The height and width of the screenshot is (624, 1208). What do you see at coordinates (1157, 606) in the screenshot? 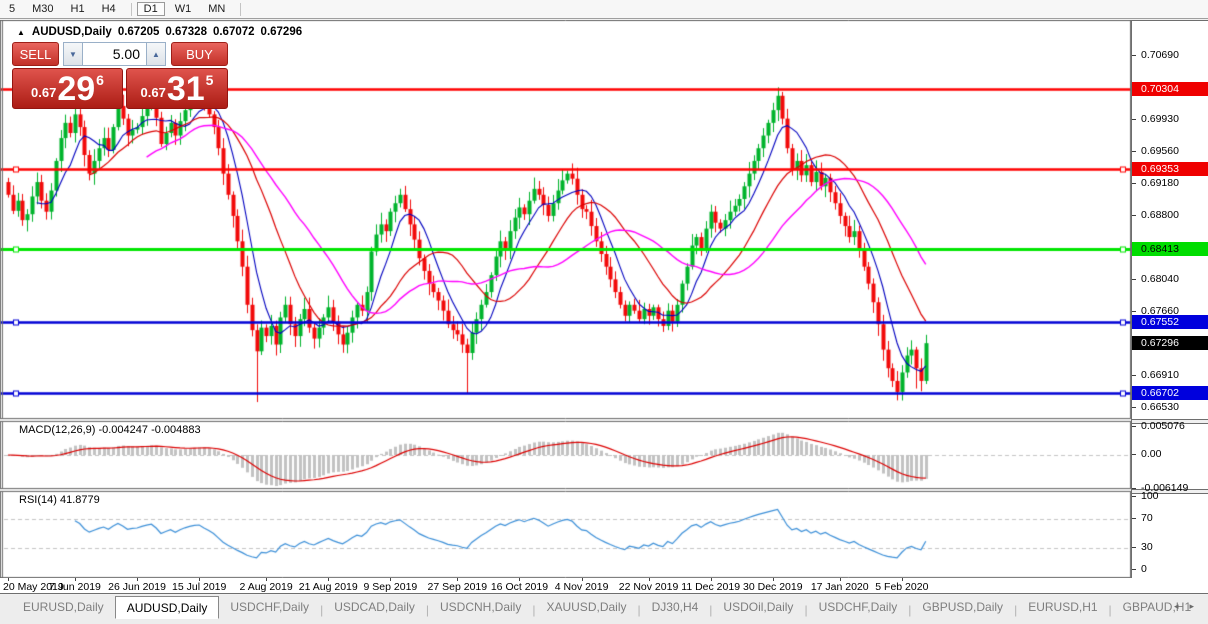
I see `tab-gbpaud-h1: GBPAUD,H1` at bounding box center [1157, 606].